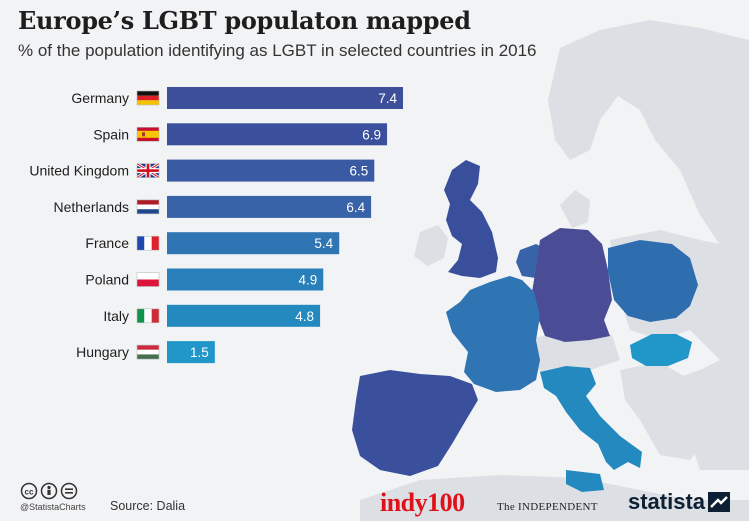 Image resolution: width=749 pixels, height=521 pixels. What do you see at coordinates (53, 507) in the screenshot?
I see `twitter-handle: @StatistaCharts` at bounding box center [53, 507].